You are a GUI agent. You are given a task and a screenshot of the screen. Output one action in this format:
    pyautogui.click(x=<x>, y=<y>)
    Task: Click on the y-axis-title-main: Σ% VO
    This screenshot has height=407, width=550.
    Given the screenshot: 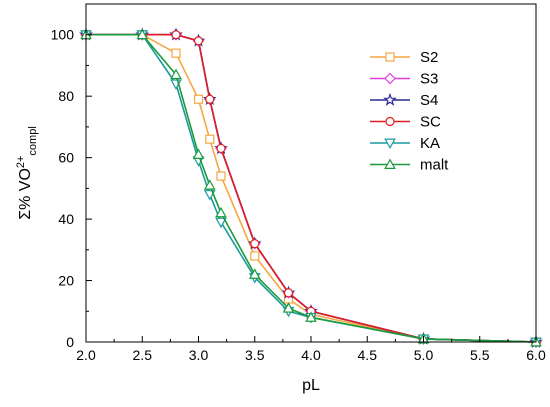 What is the action you would take?
    pyautogui.click(x=25, y=194)
    